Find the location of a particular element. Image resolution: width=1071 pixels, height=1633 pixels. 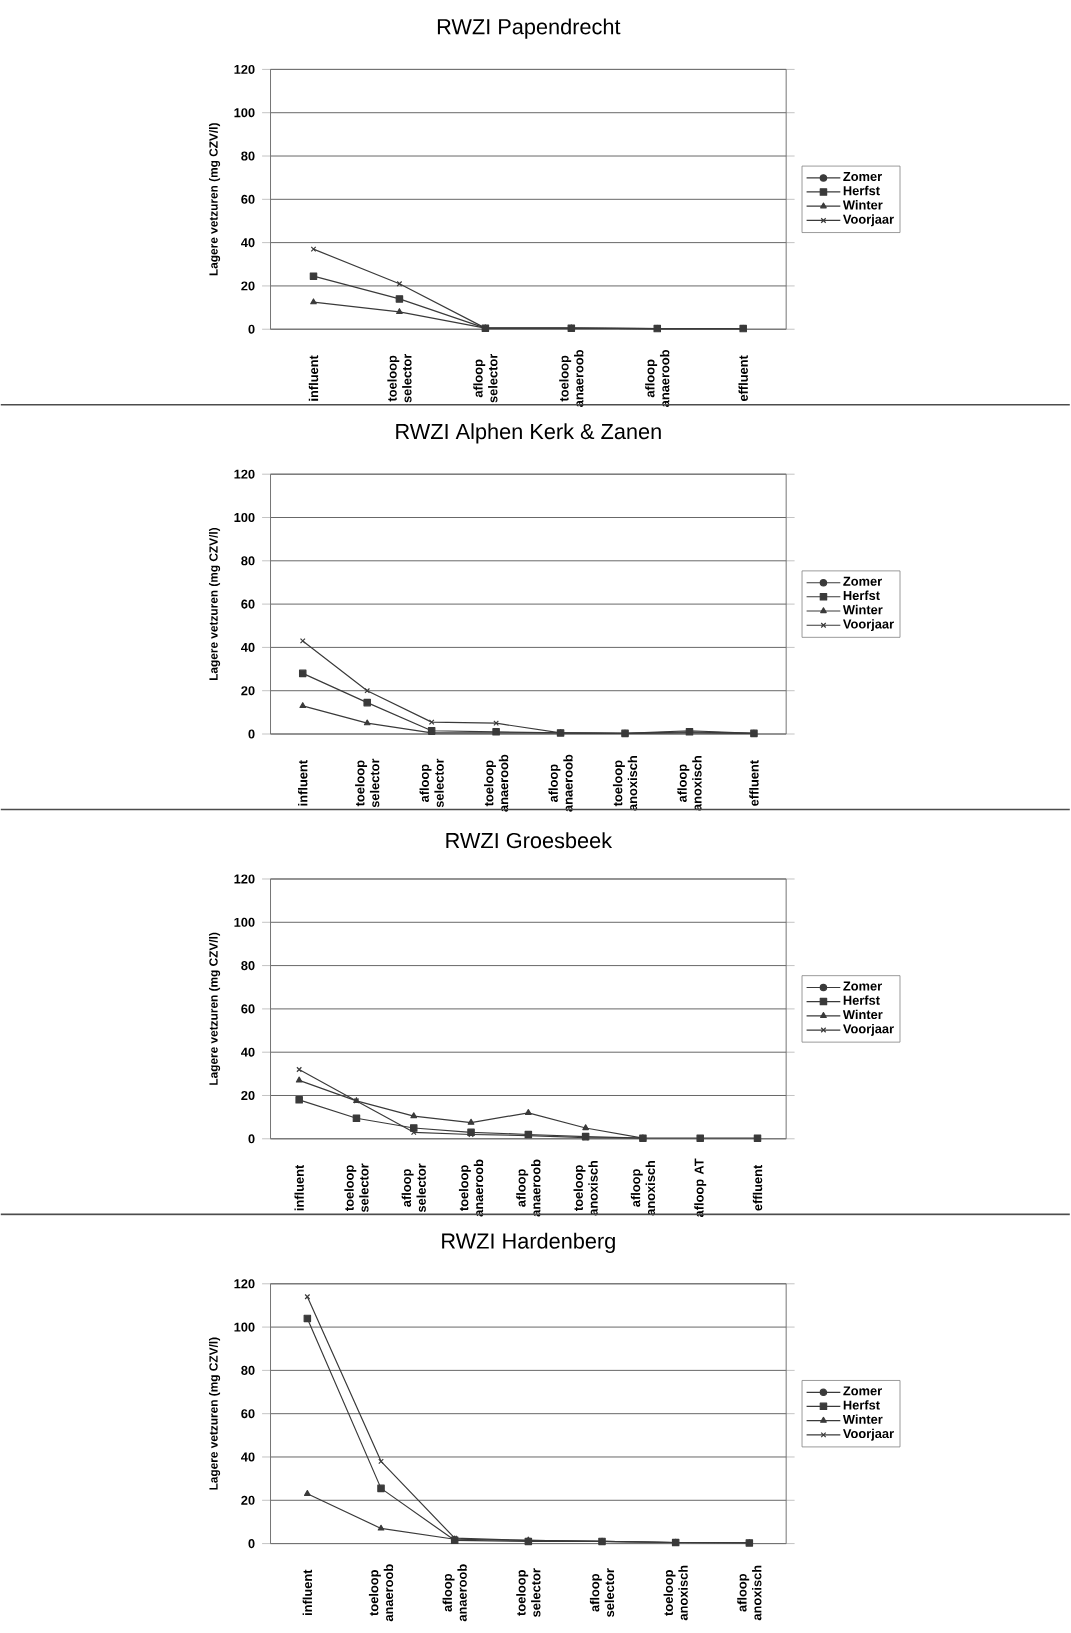

chart-title: RWZI Alphen Kerk & Zanen is located at coordinates (528, 433).